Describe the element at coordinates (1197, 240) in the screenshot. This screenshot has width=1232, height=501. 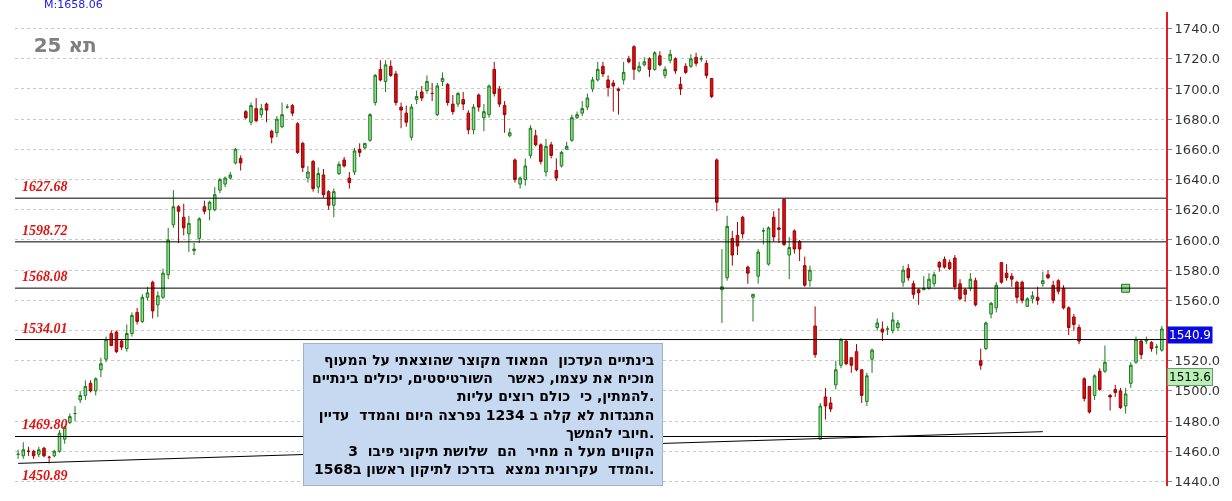
I see `y-tick-label: 1600.0` at that location.